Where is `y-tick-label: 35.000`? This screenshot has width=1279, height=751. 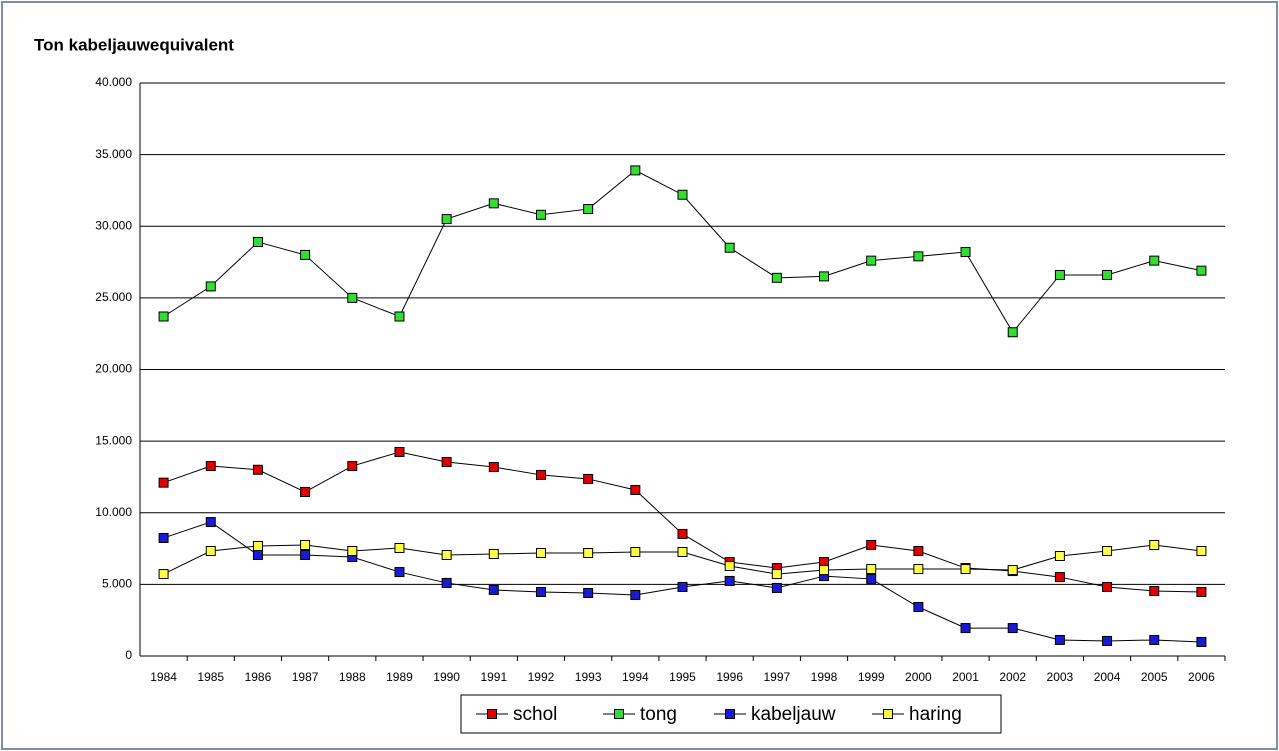 y-tick-label: 35.000 is located at coordinates (113, 154).